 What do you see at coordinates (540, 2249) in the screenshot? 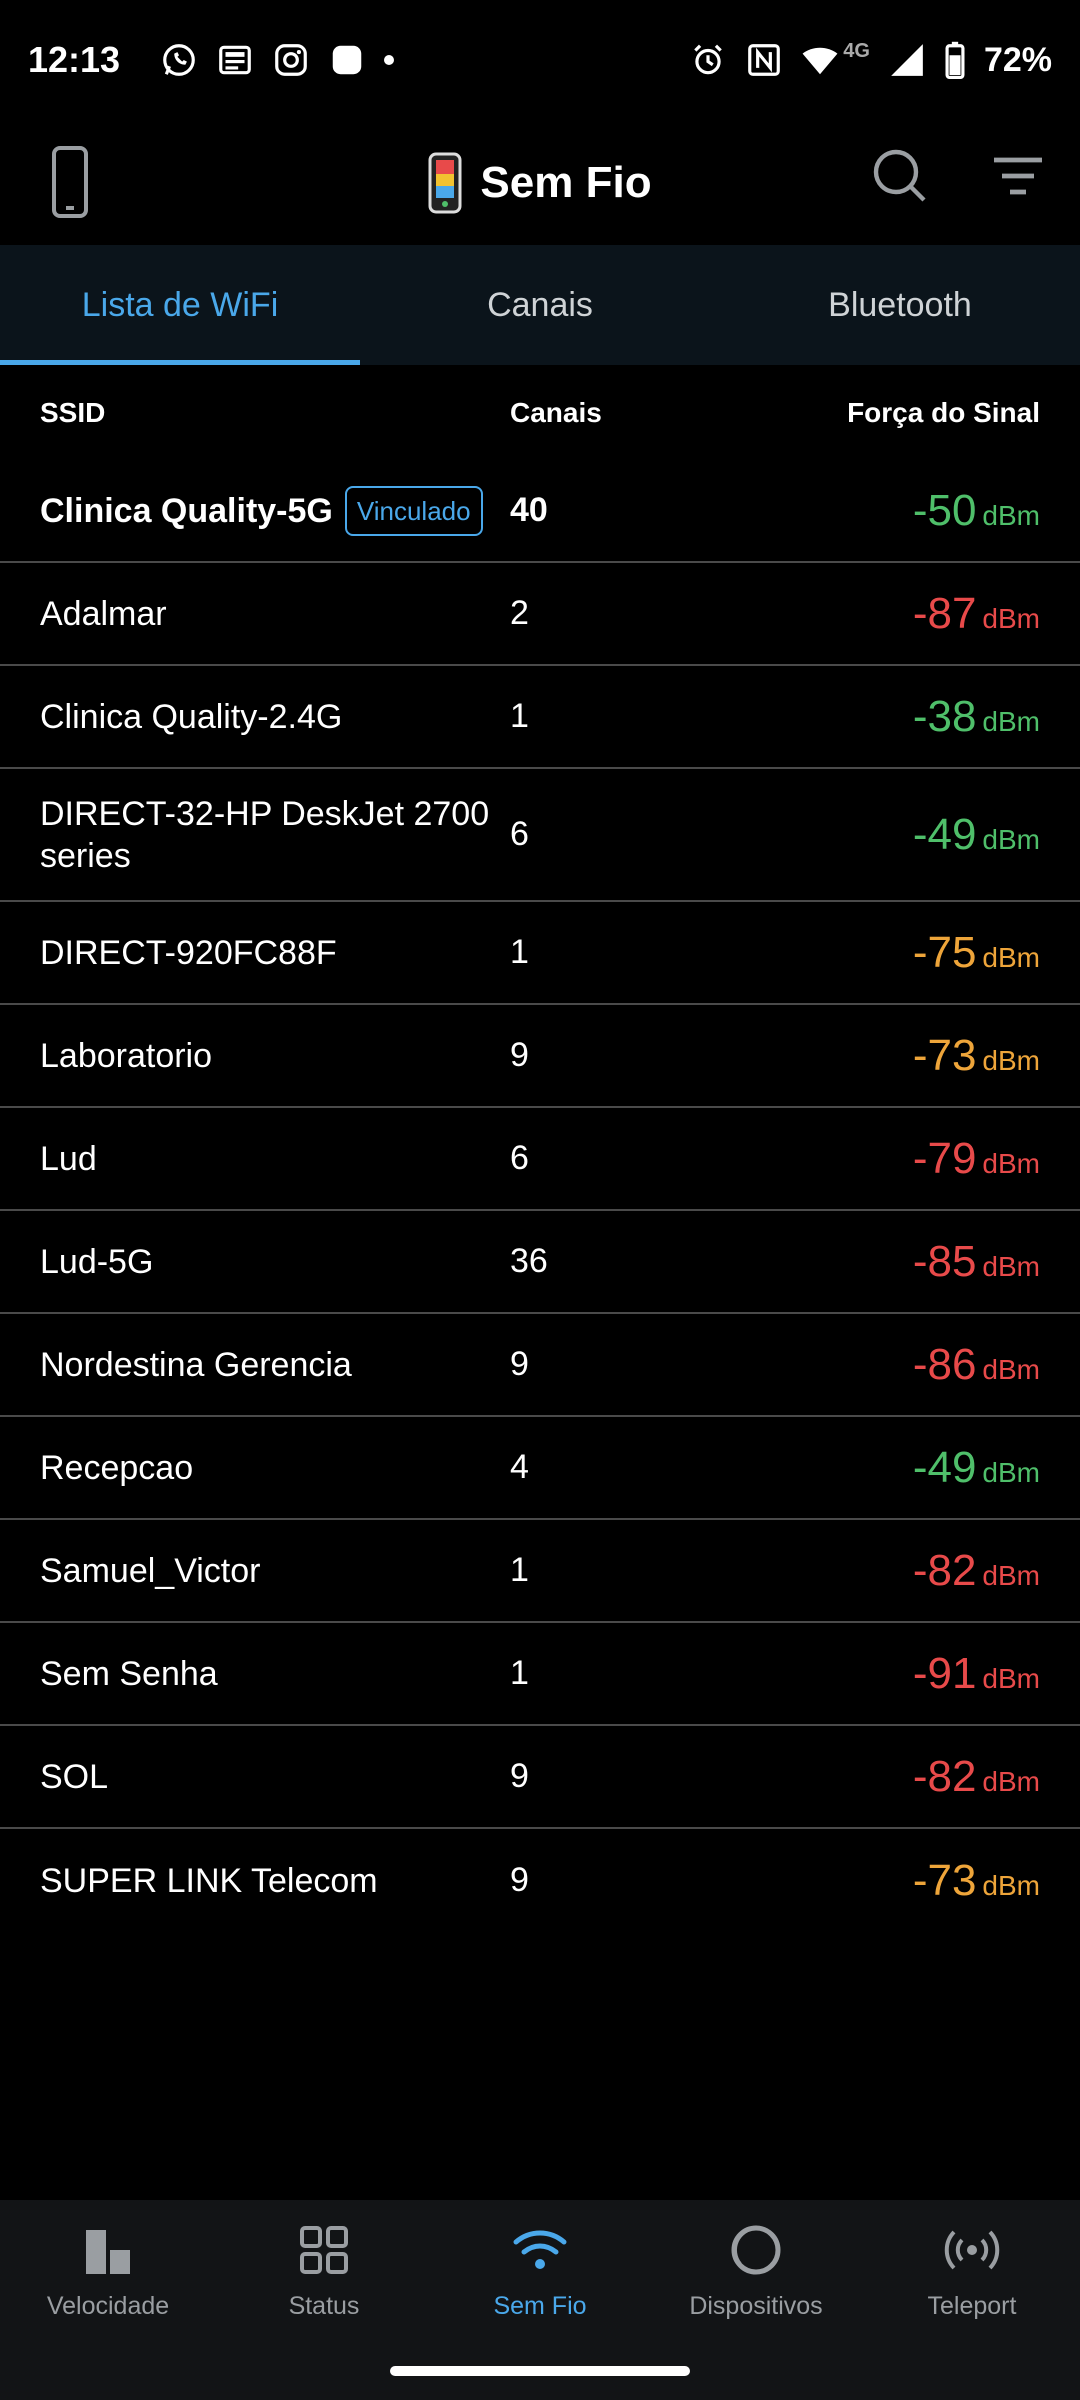
I see `wifi-icon` at bounding box center [540, 2249].